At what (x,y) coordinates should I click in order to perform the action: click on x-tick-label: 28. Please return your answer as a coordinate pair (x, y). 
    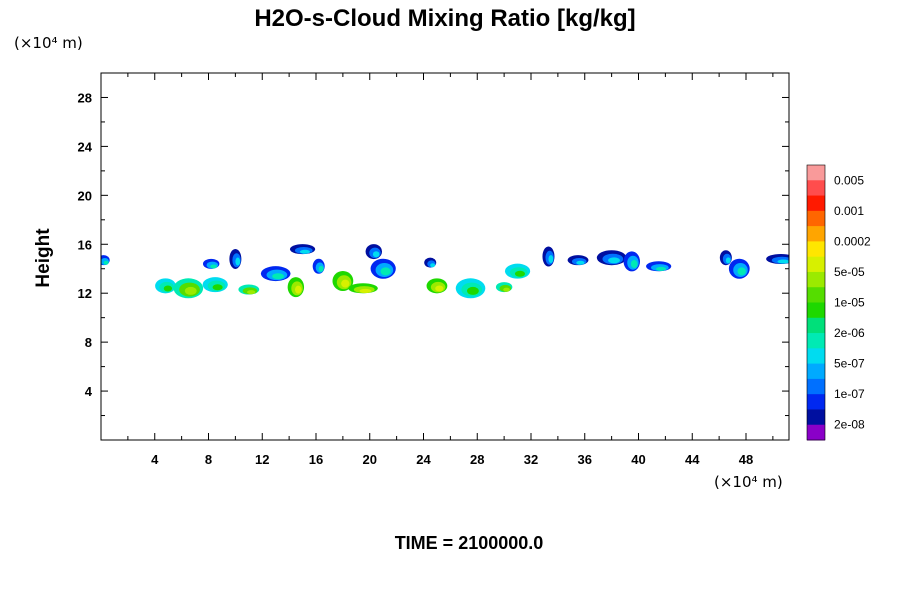
    Looking at the image, I should click on (477, 459).